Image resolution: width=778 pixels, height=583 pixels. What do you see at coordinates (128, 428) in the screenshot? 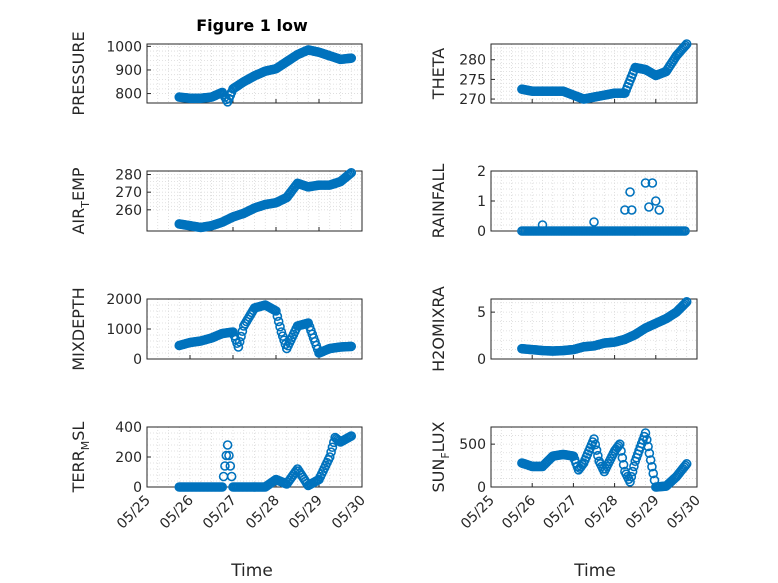
I see `y-tick-label: 400` at bounding box center [128, 428].